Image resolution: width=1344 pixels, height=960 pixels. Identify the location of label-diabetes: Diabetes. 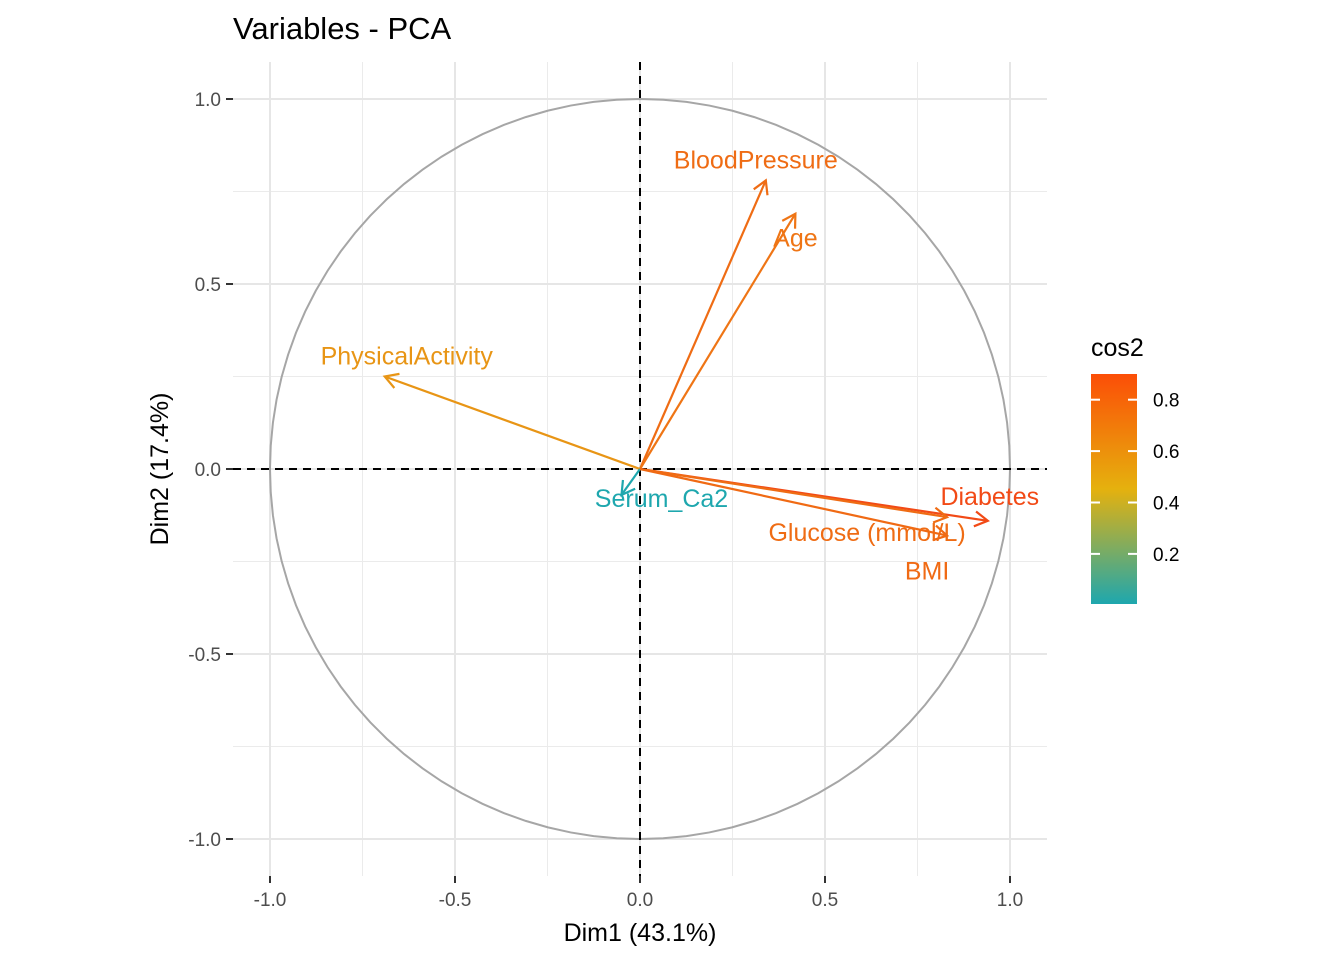
(989, 497).